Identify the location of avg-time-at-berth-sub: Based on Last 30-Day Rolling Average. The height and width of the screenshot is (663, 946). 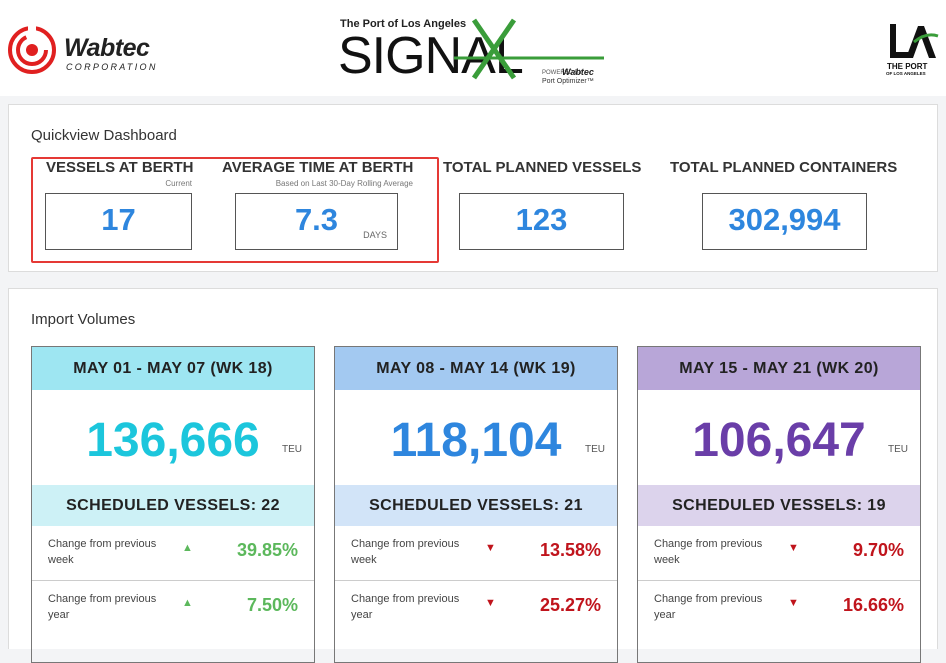
(344, 183).